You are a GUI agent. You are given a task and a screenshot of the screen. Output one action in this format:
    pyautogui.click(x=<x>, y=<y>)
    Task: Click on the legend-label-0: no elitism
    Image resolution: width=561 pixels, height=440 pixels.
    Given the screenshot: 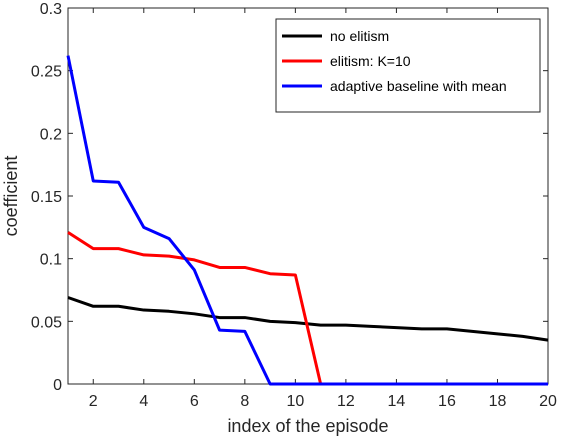 What is the action you would take?
    pyautogui.click(x=359, y=36)
    